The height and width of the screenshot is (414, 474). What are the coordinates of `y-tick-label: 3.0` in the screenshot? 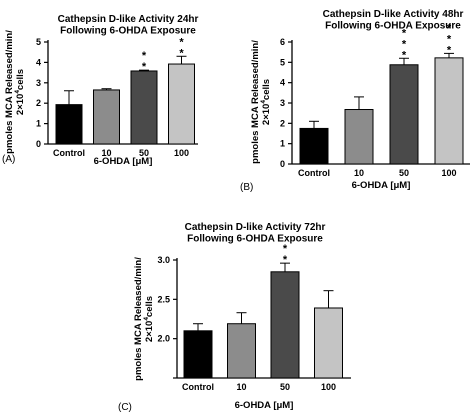 It's located at (163, 260).